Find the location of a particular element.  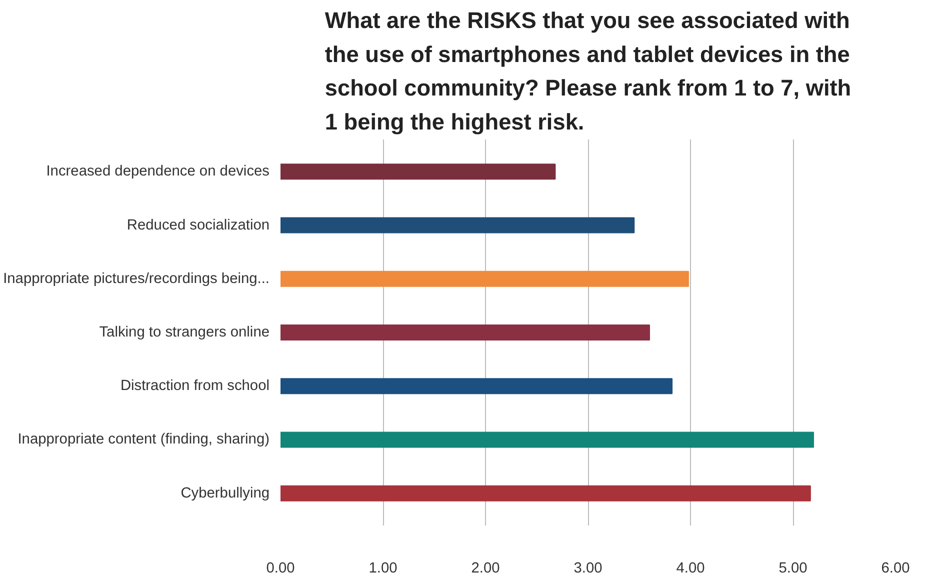

x-tick-label: 4.00 is located at coordinates (690, 568).